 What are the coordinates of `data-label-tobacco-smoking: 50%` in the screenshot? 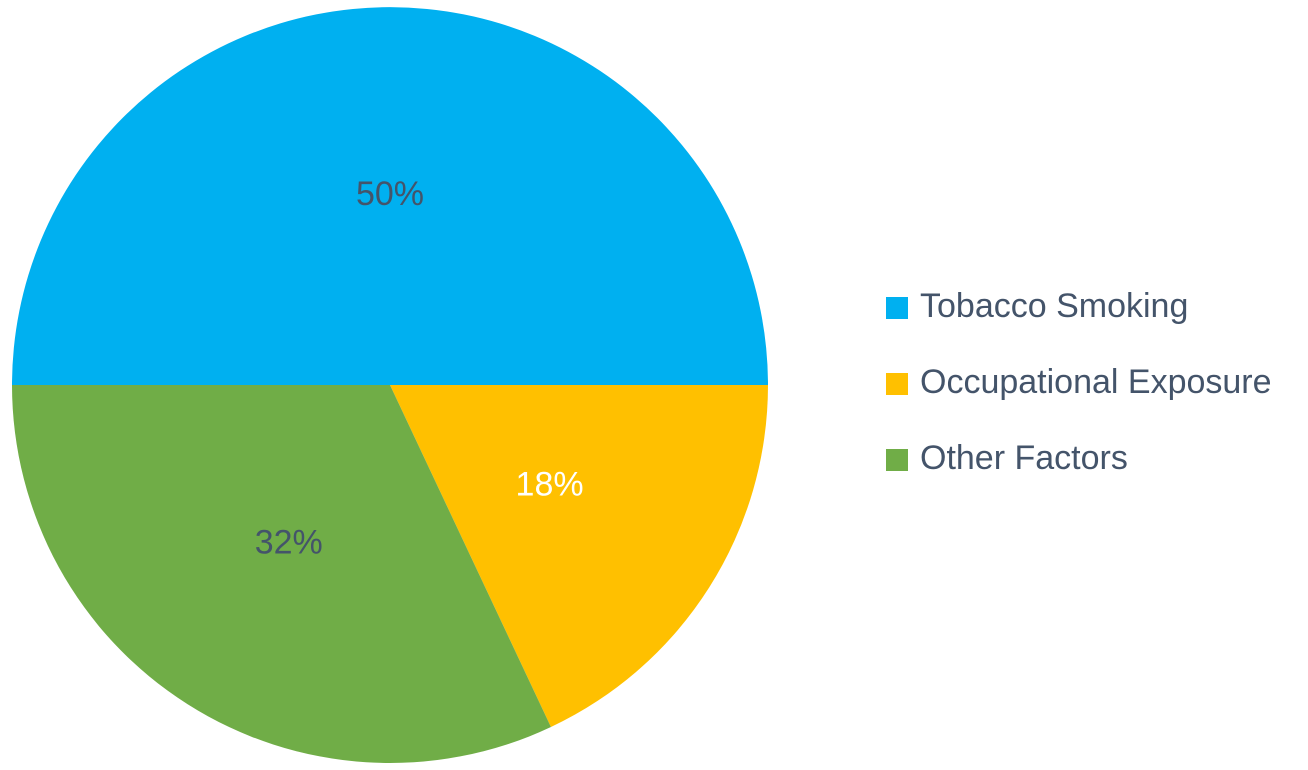 It's located at (390, 194).